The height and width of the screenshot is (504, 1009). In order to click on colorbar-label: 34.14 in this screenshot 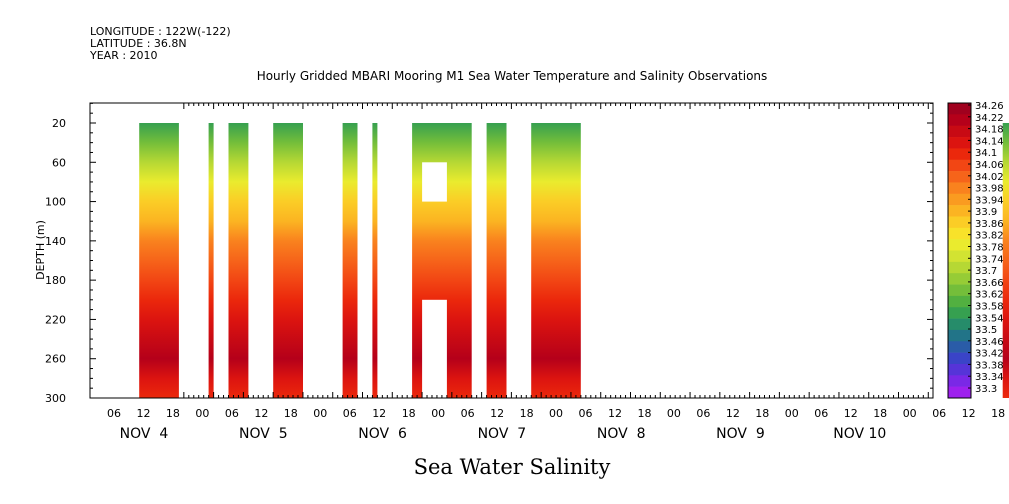, I will do `click(989, 141)`.